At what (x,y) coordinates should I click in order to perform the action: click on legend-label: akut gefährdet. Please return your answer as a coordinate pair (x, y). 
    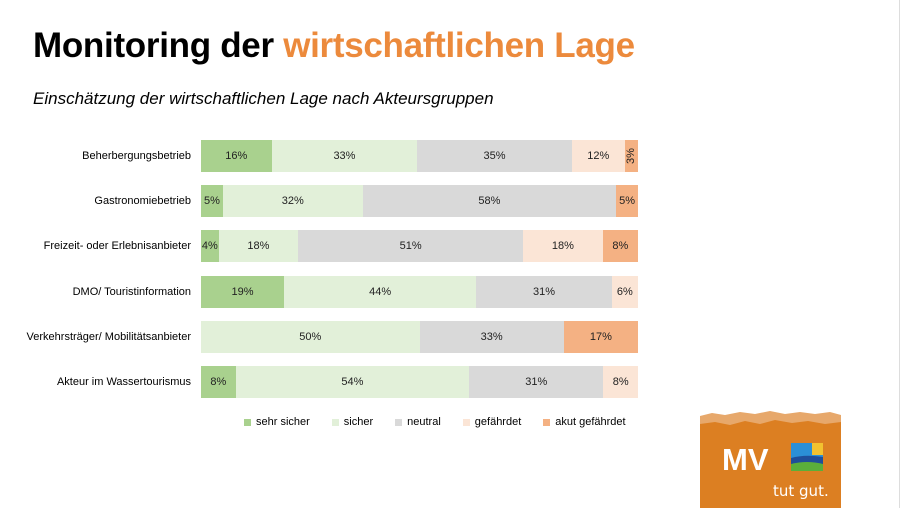
    Looking at the image, I should click on (590, 422).